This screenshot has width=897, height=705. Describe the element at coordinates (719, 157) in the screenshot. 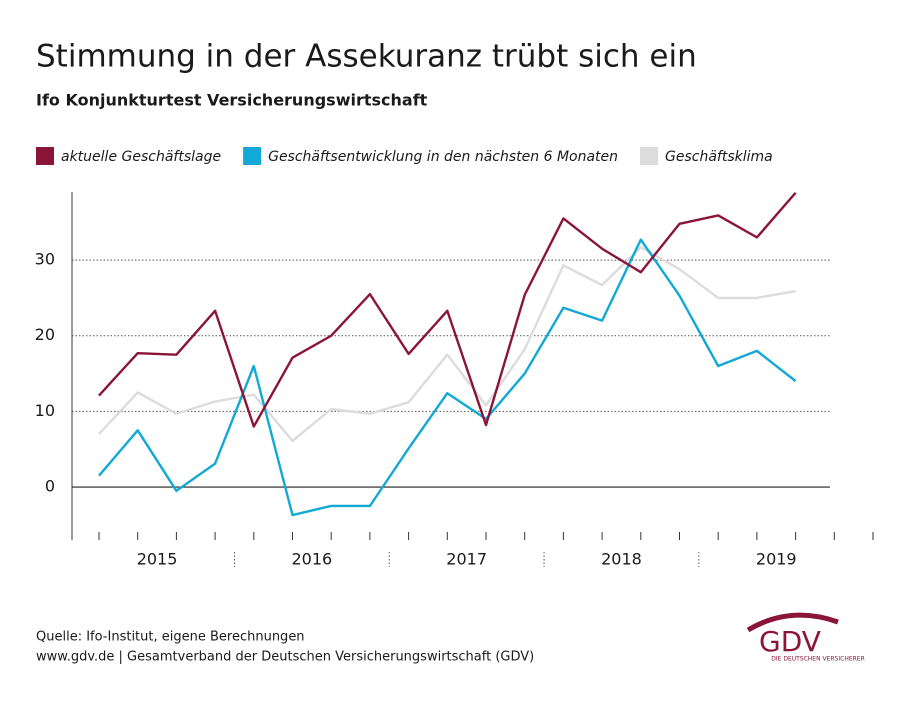

I see `legend-label: Geschäftsklima` at that location.